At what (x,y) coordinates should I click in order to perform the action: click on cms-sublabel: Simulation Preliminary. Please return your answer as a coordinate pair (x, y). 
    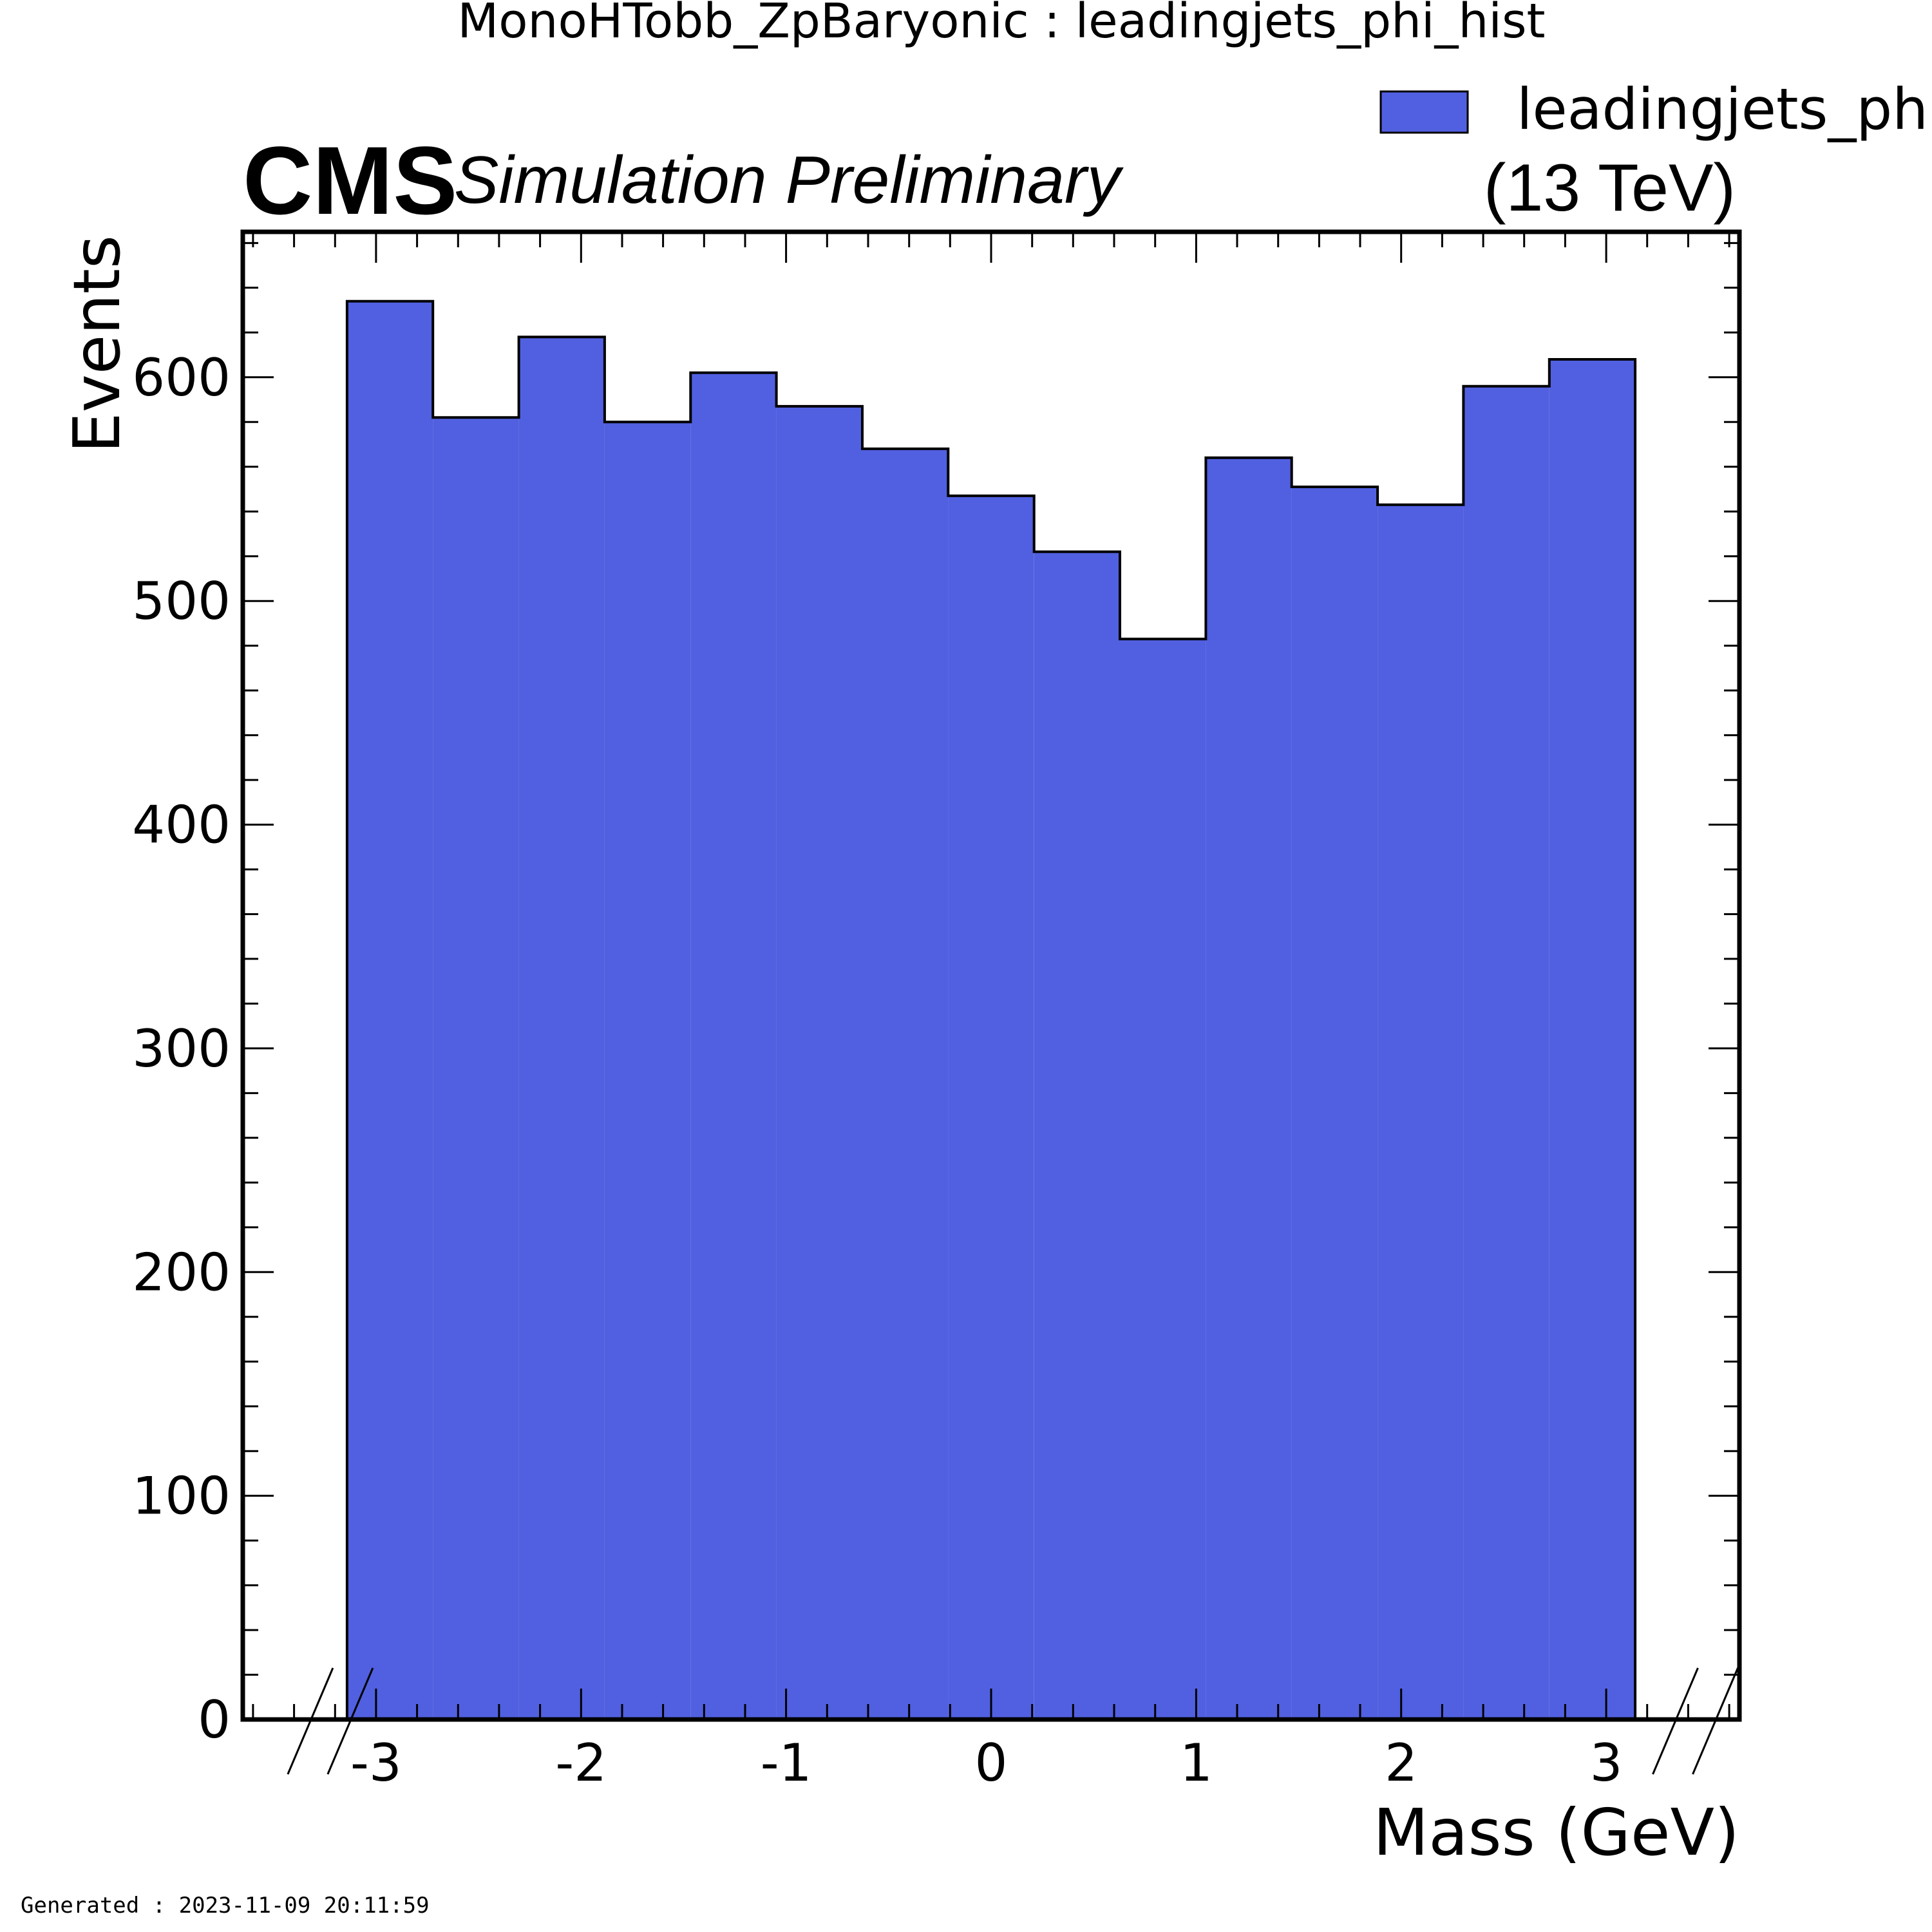
    Looking at the image, I should click on (789, 181).